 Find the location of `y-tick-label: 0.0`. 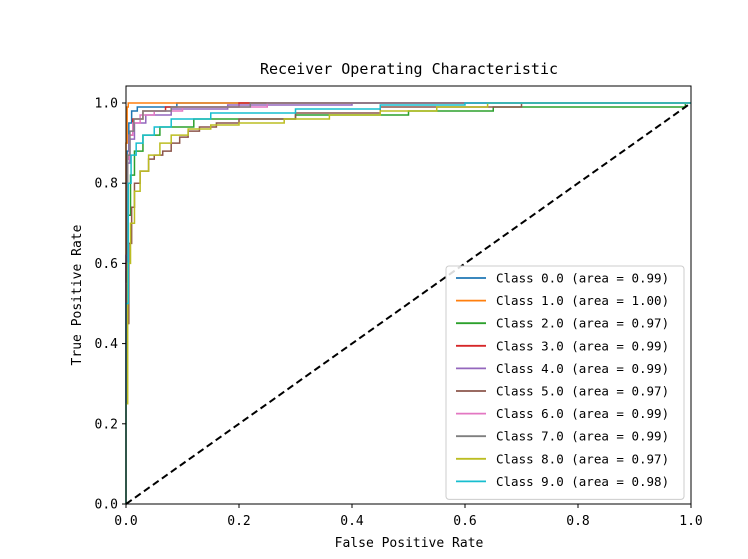

y-tick-label: 0.0 is located at coordinates (106, 505).